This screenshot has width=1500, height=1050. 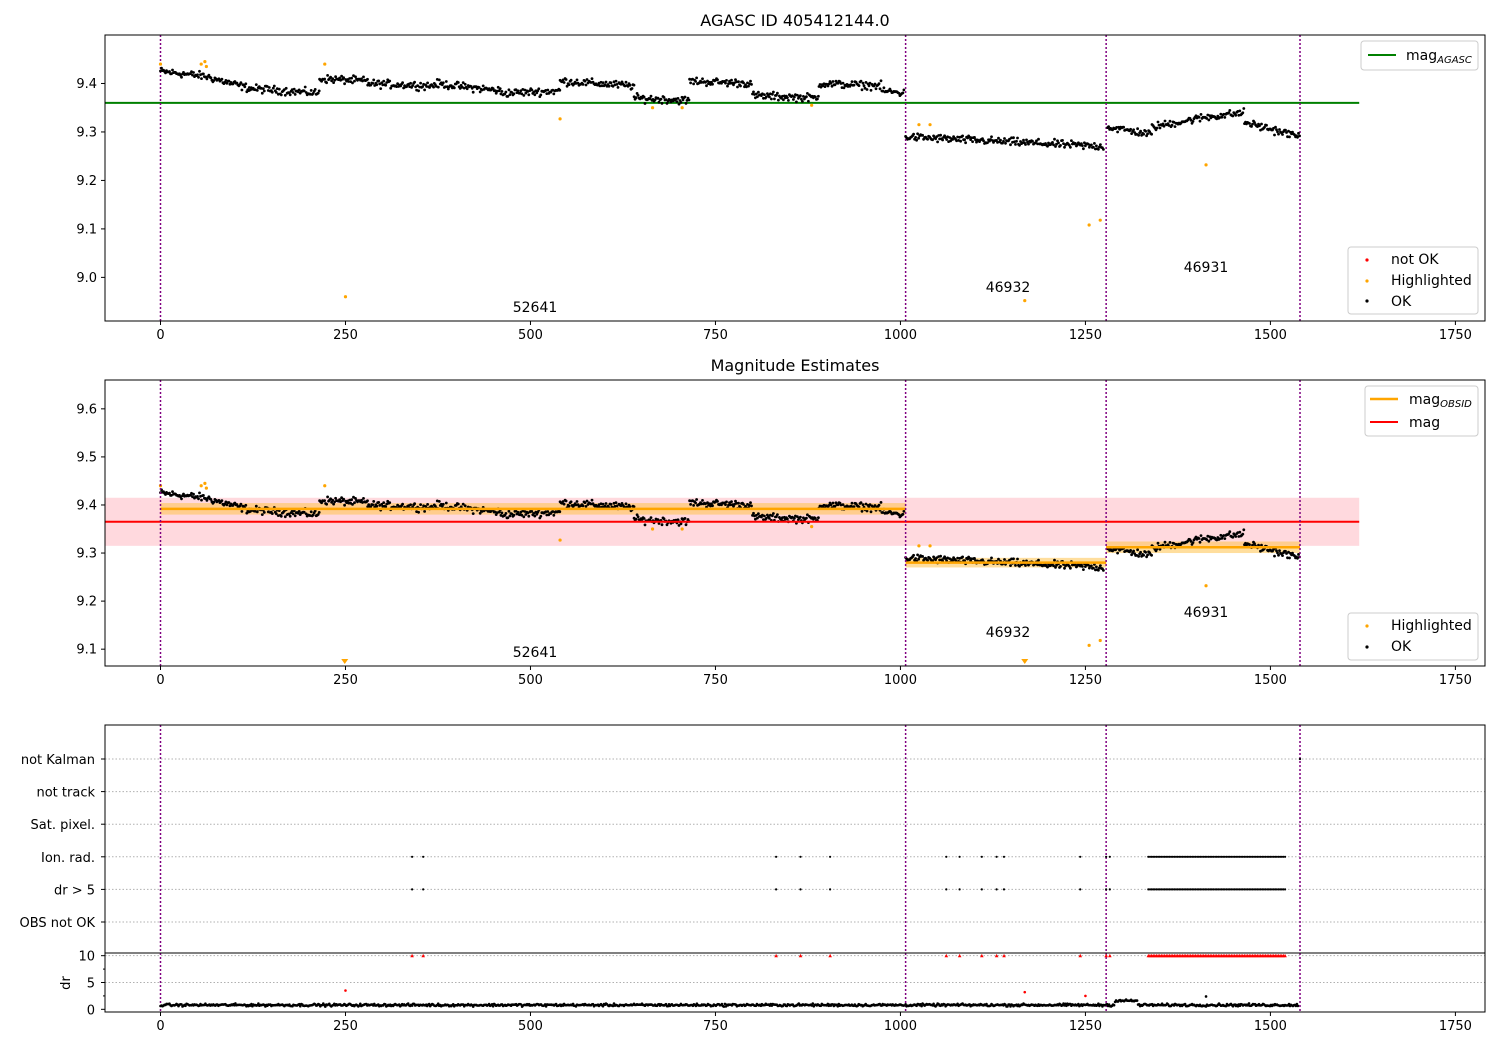 What do you see at coordinates (982, 955) in the screenshot?
I see `dr-clip-marker` at bounding box center [982, 955].